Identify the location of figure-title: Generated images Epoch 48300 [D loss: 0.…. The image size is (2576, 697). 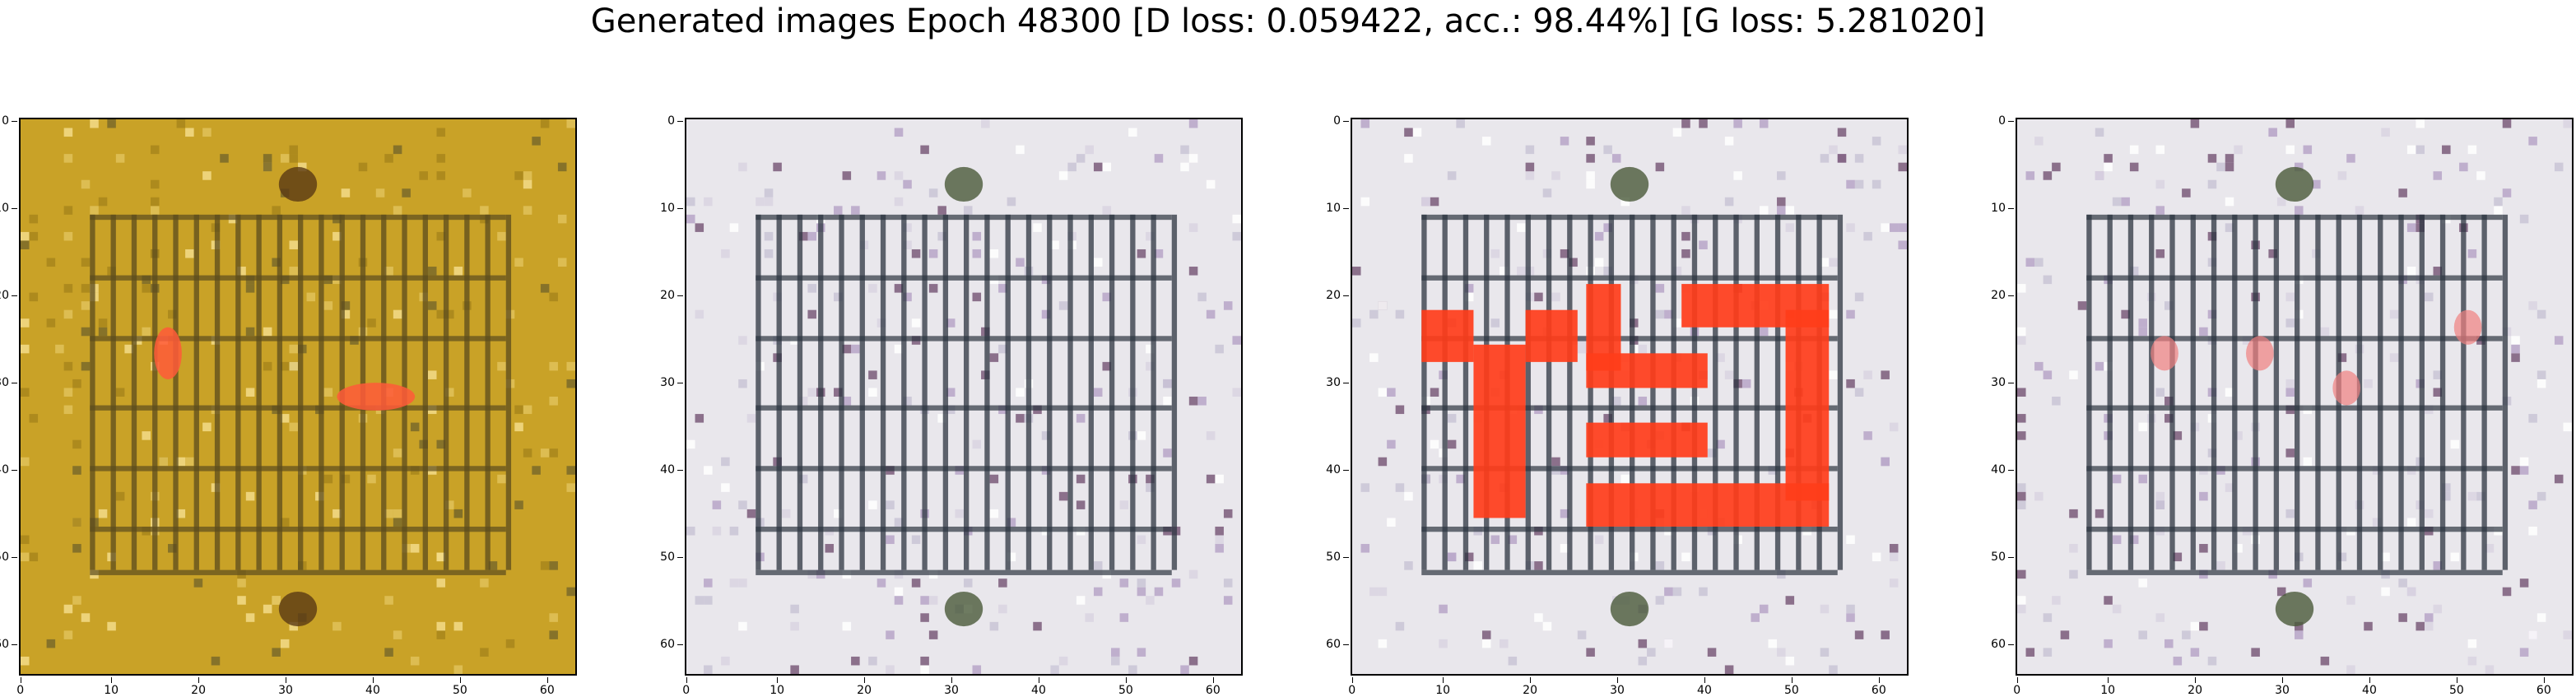
(1288, 21).